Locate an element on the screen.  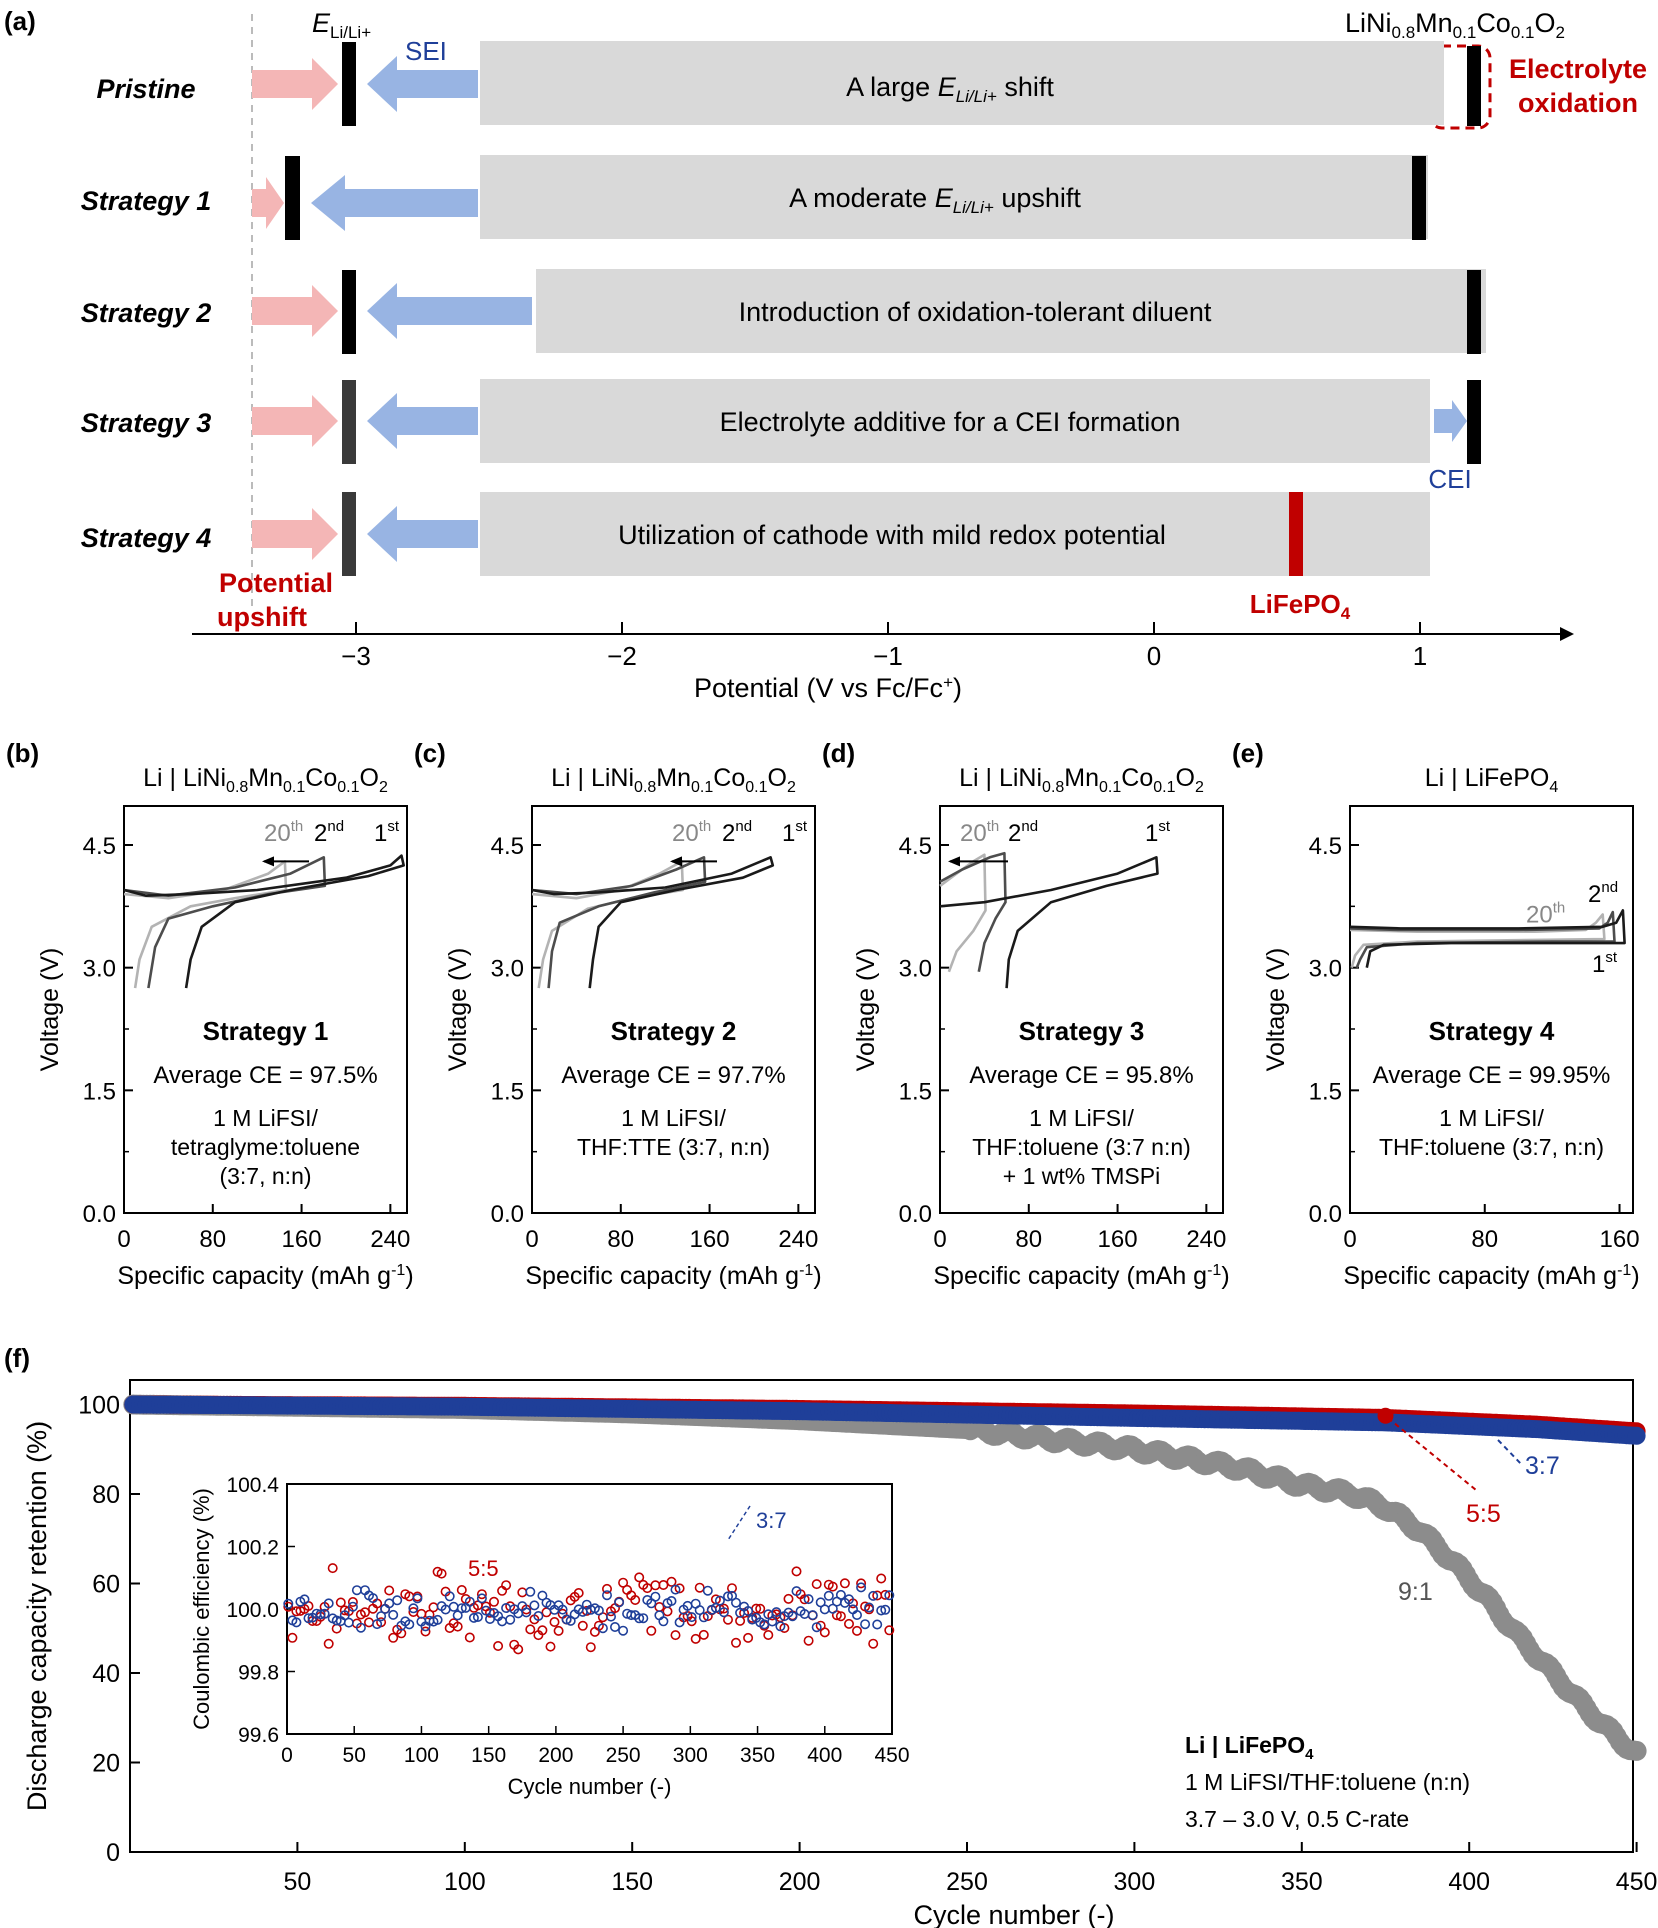
x-tick-label: 0 is located at coordinates (123, 1239).